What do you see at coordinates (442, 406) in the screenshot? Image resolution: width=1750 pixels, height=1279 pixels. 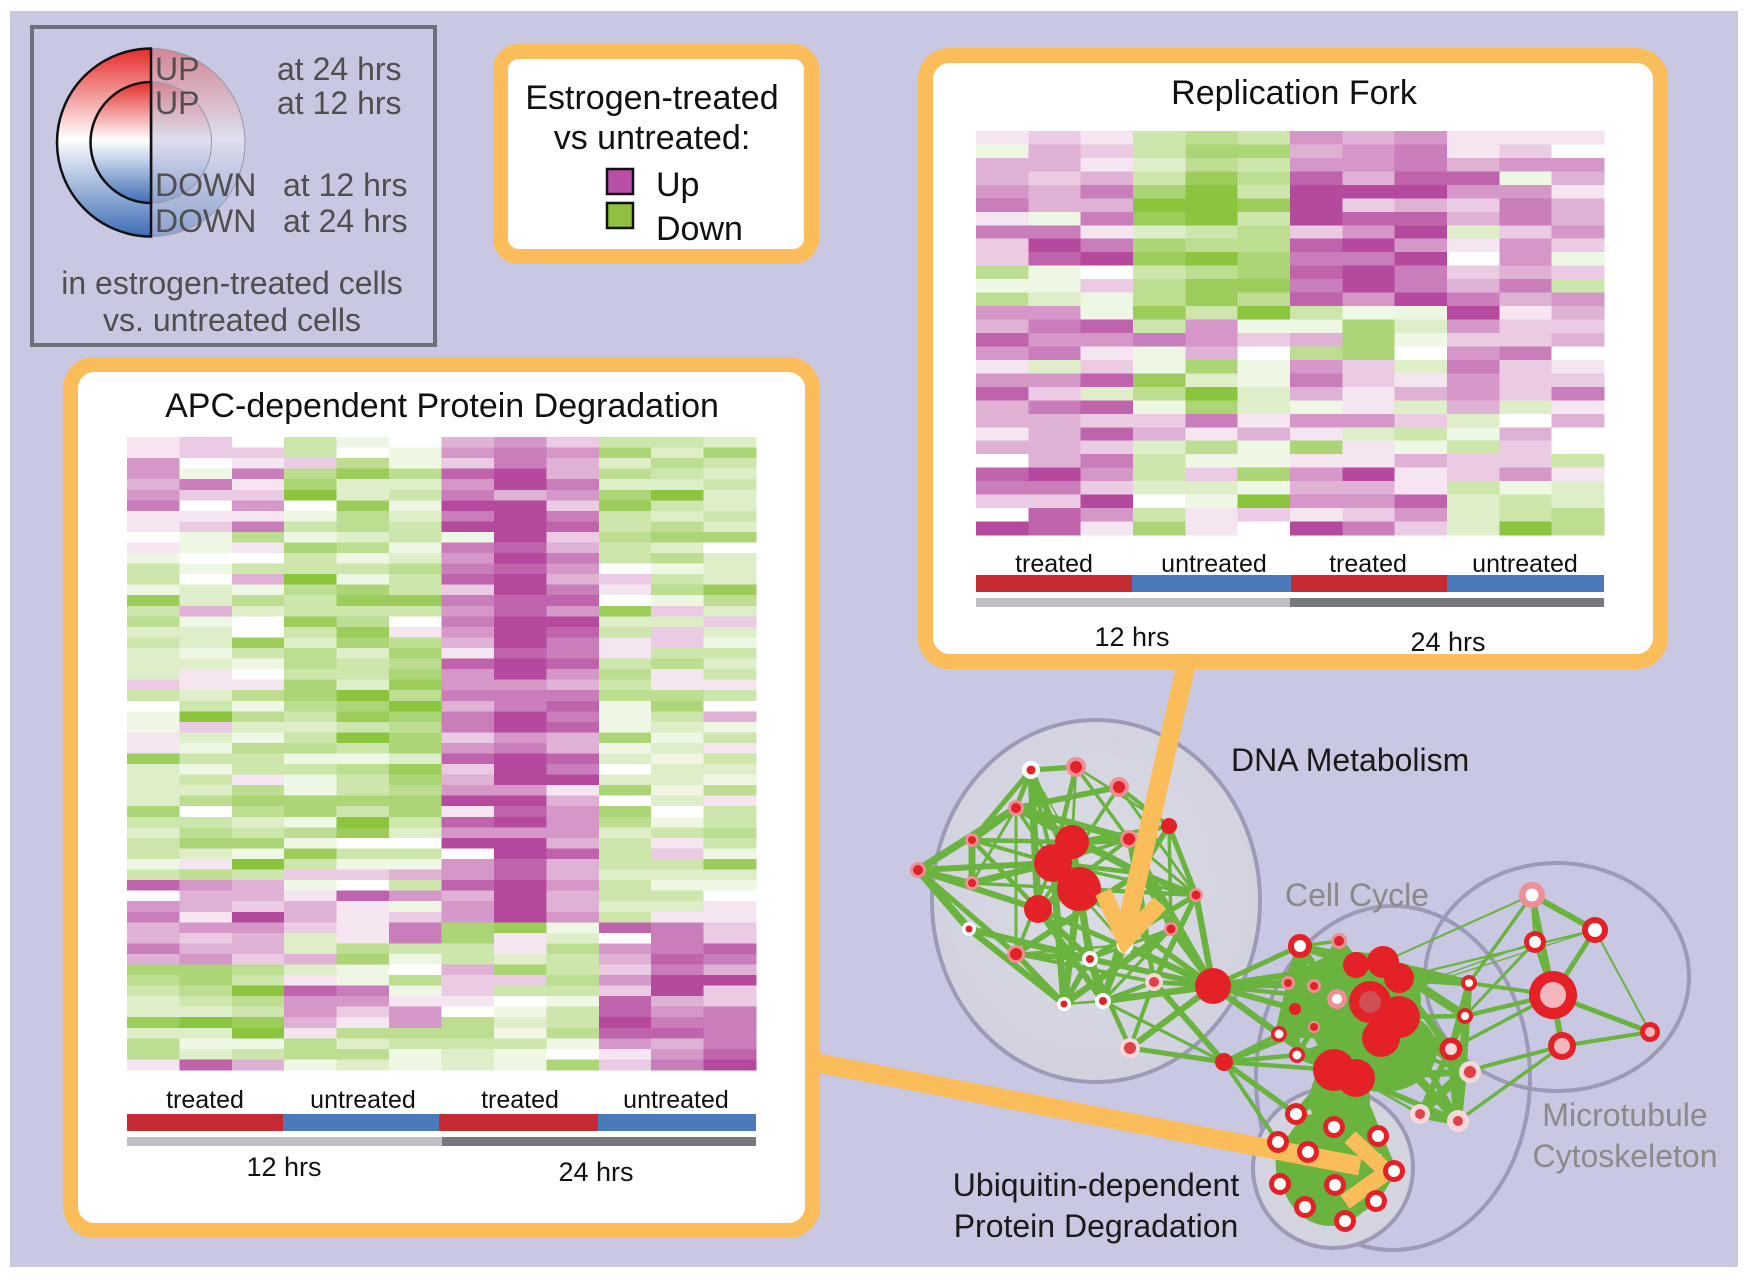 I see `svg-text:APC-dependent Protein Degradat: APC-dependent Protein Degradation` at bounding box center [442, 406].